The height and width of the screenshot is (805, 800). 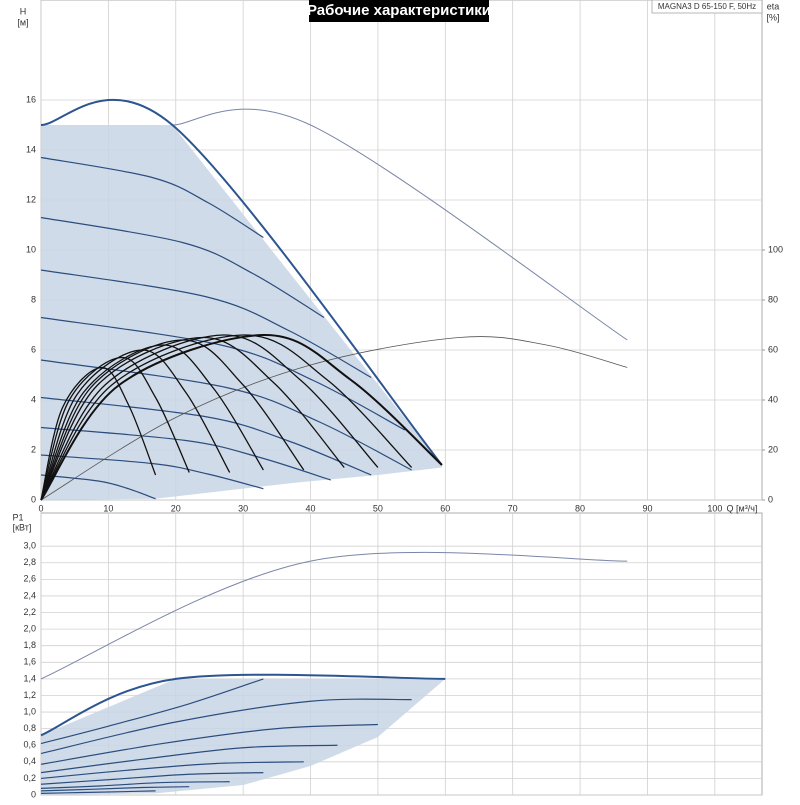 What do you see at coordinates (378, 508) in the screenshot?
I see `x-tick-label: 50` at bounding box center [378, 508].